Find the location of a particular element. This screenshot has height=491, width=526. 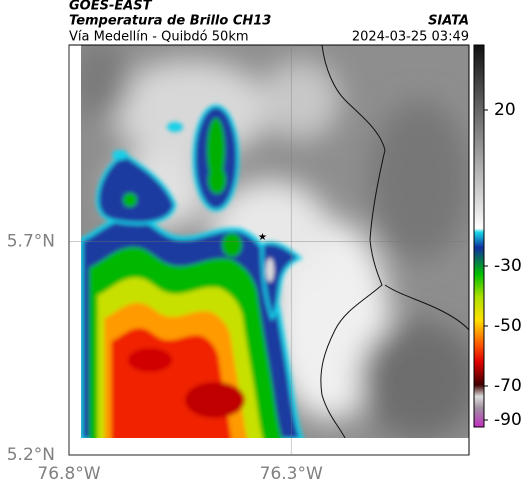

source: SIATA is located at coordinates (448, 21).